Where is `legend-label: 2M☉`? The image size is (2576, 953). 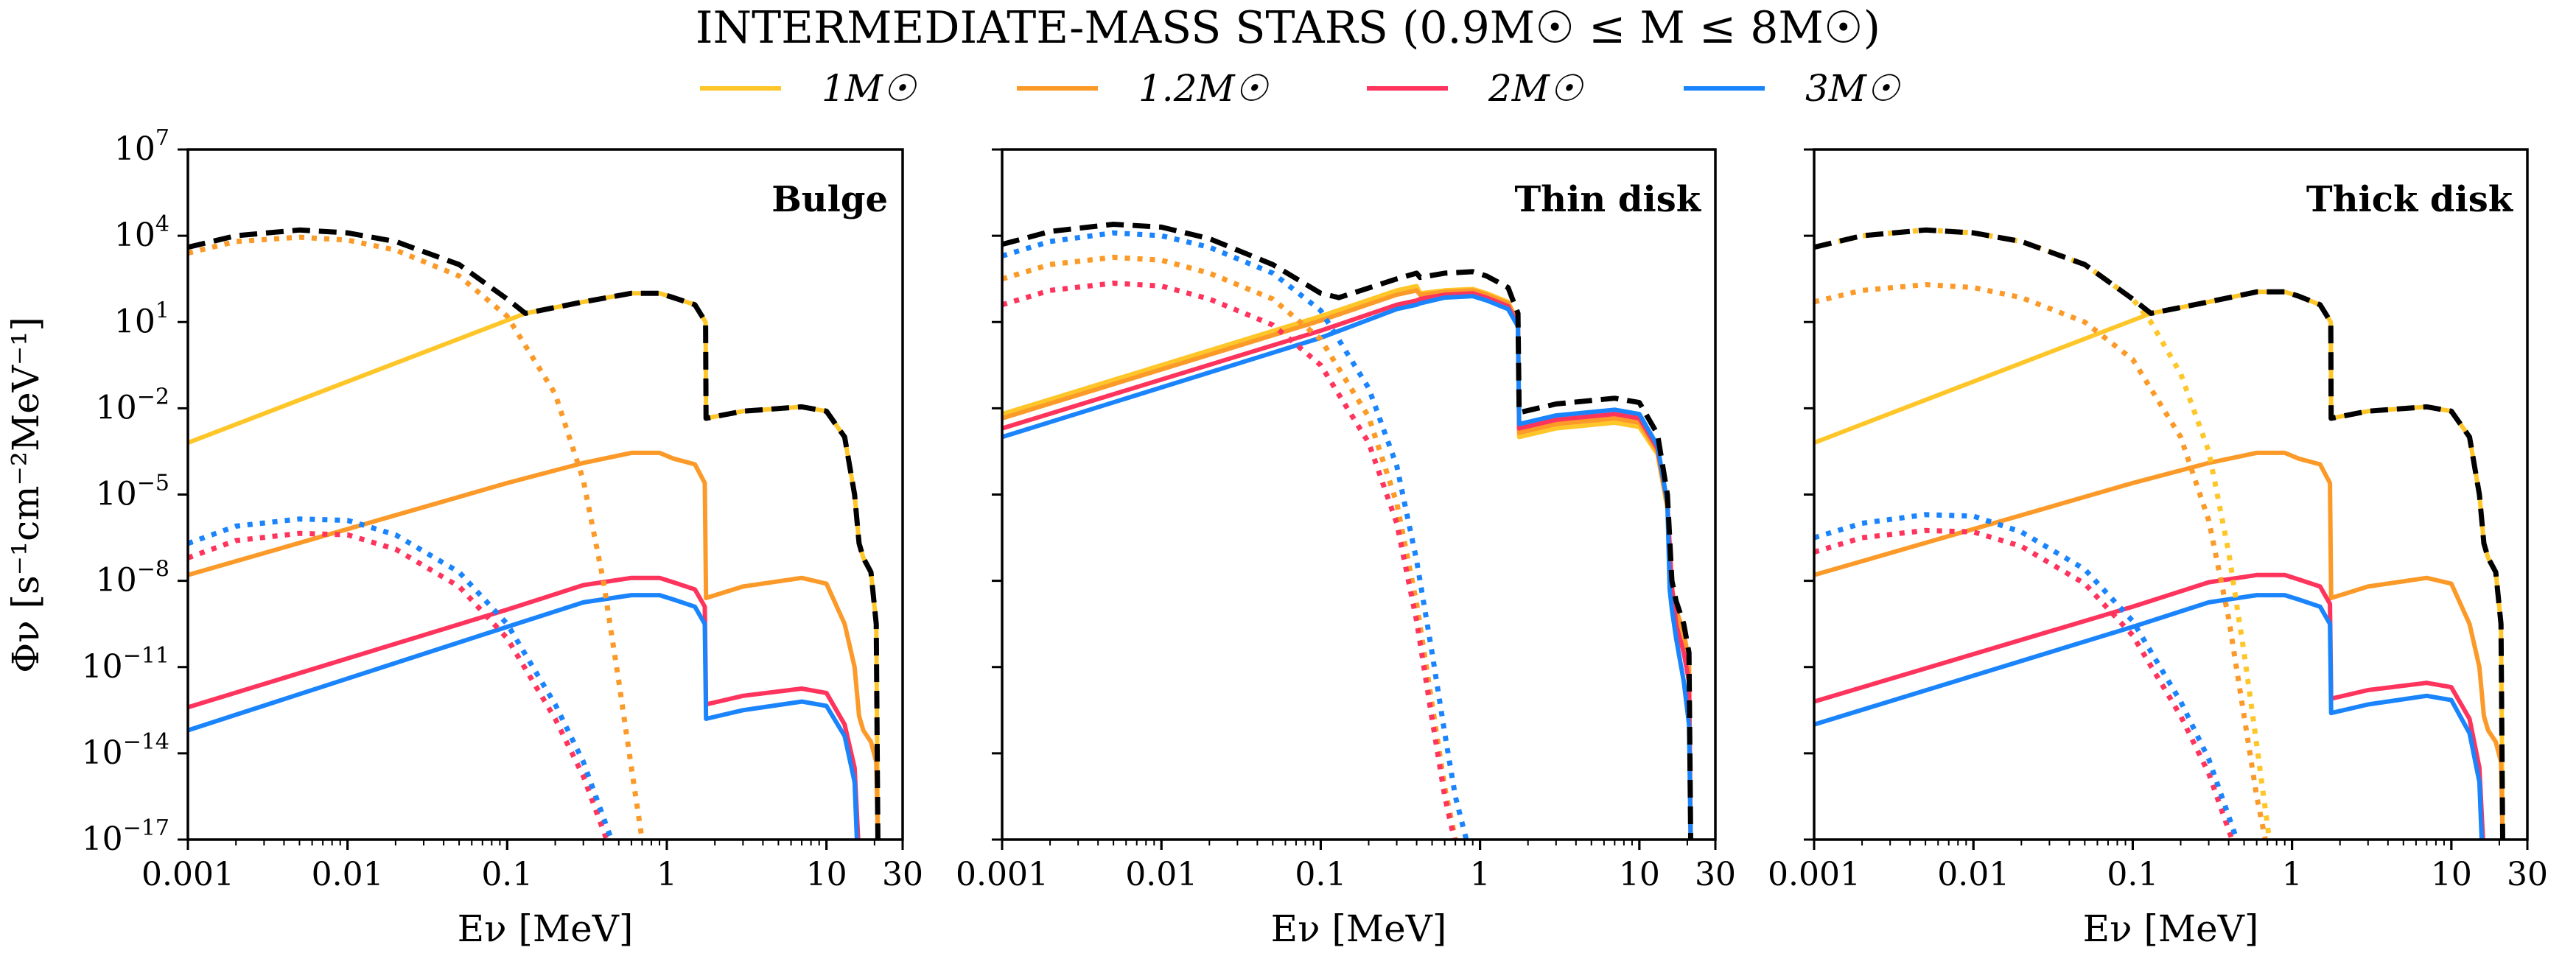 legend-label: 2M☉ is located at coordinates (1536, 88).